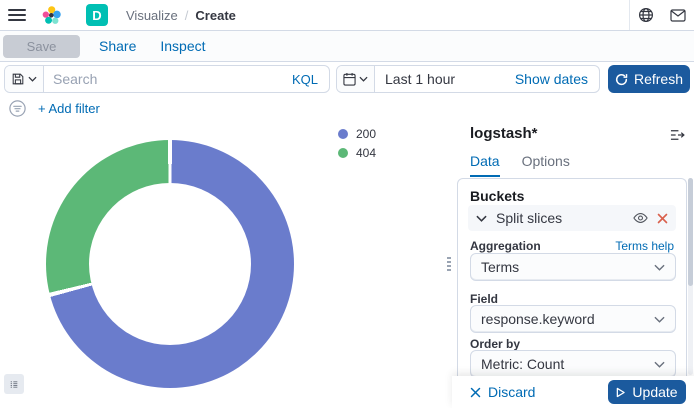 This screenshot has height=408, width=694. Describe the element at coordinates (523, 364) in the screenshot. I see `order-by-value: Metric: Count` at that location.